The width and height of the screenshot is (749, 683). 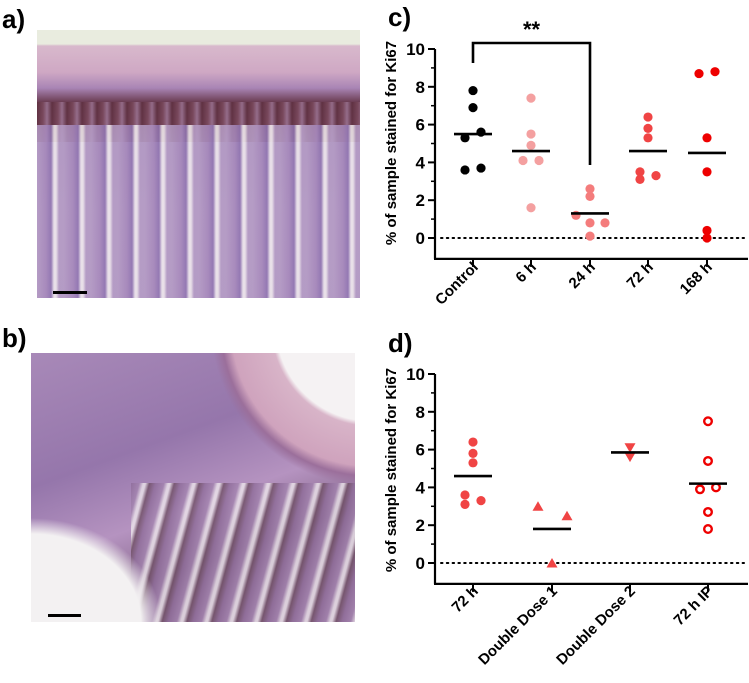 I want to click on scale-bar-b, so click(x=64, y=615).